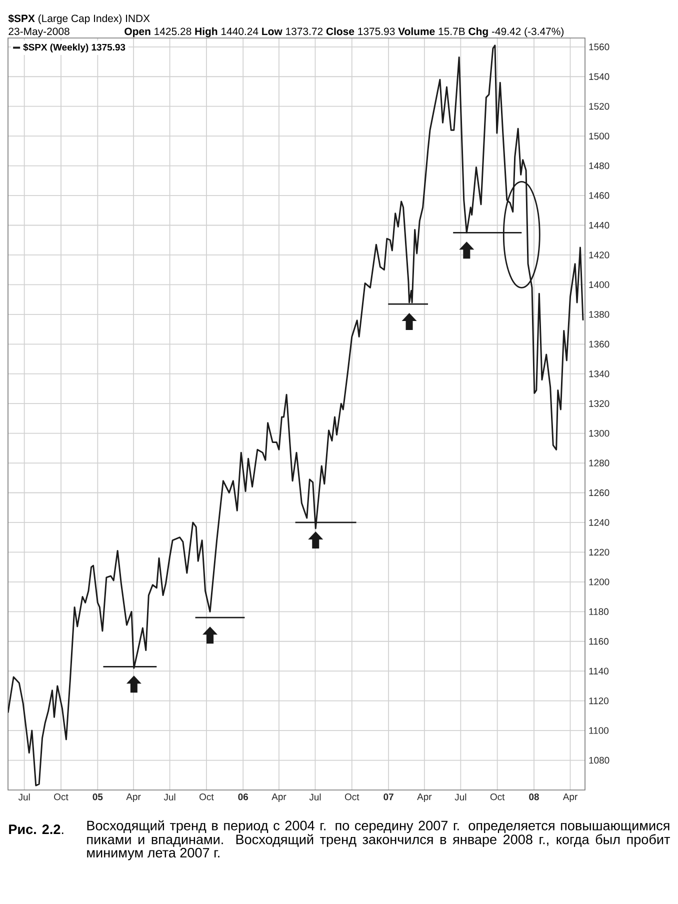 The height and width of the screenshot is (904, 678). Describe the element at coordinates (344, 32) in the screenshot. I see `text: Open 1425.28 High 1440.24 Low 1373.72 Close 1375.93 Volume 15.7B Chg -49.42 (-3.47%)` at that location.